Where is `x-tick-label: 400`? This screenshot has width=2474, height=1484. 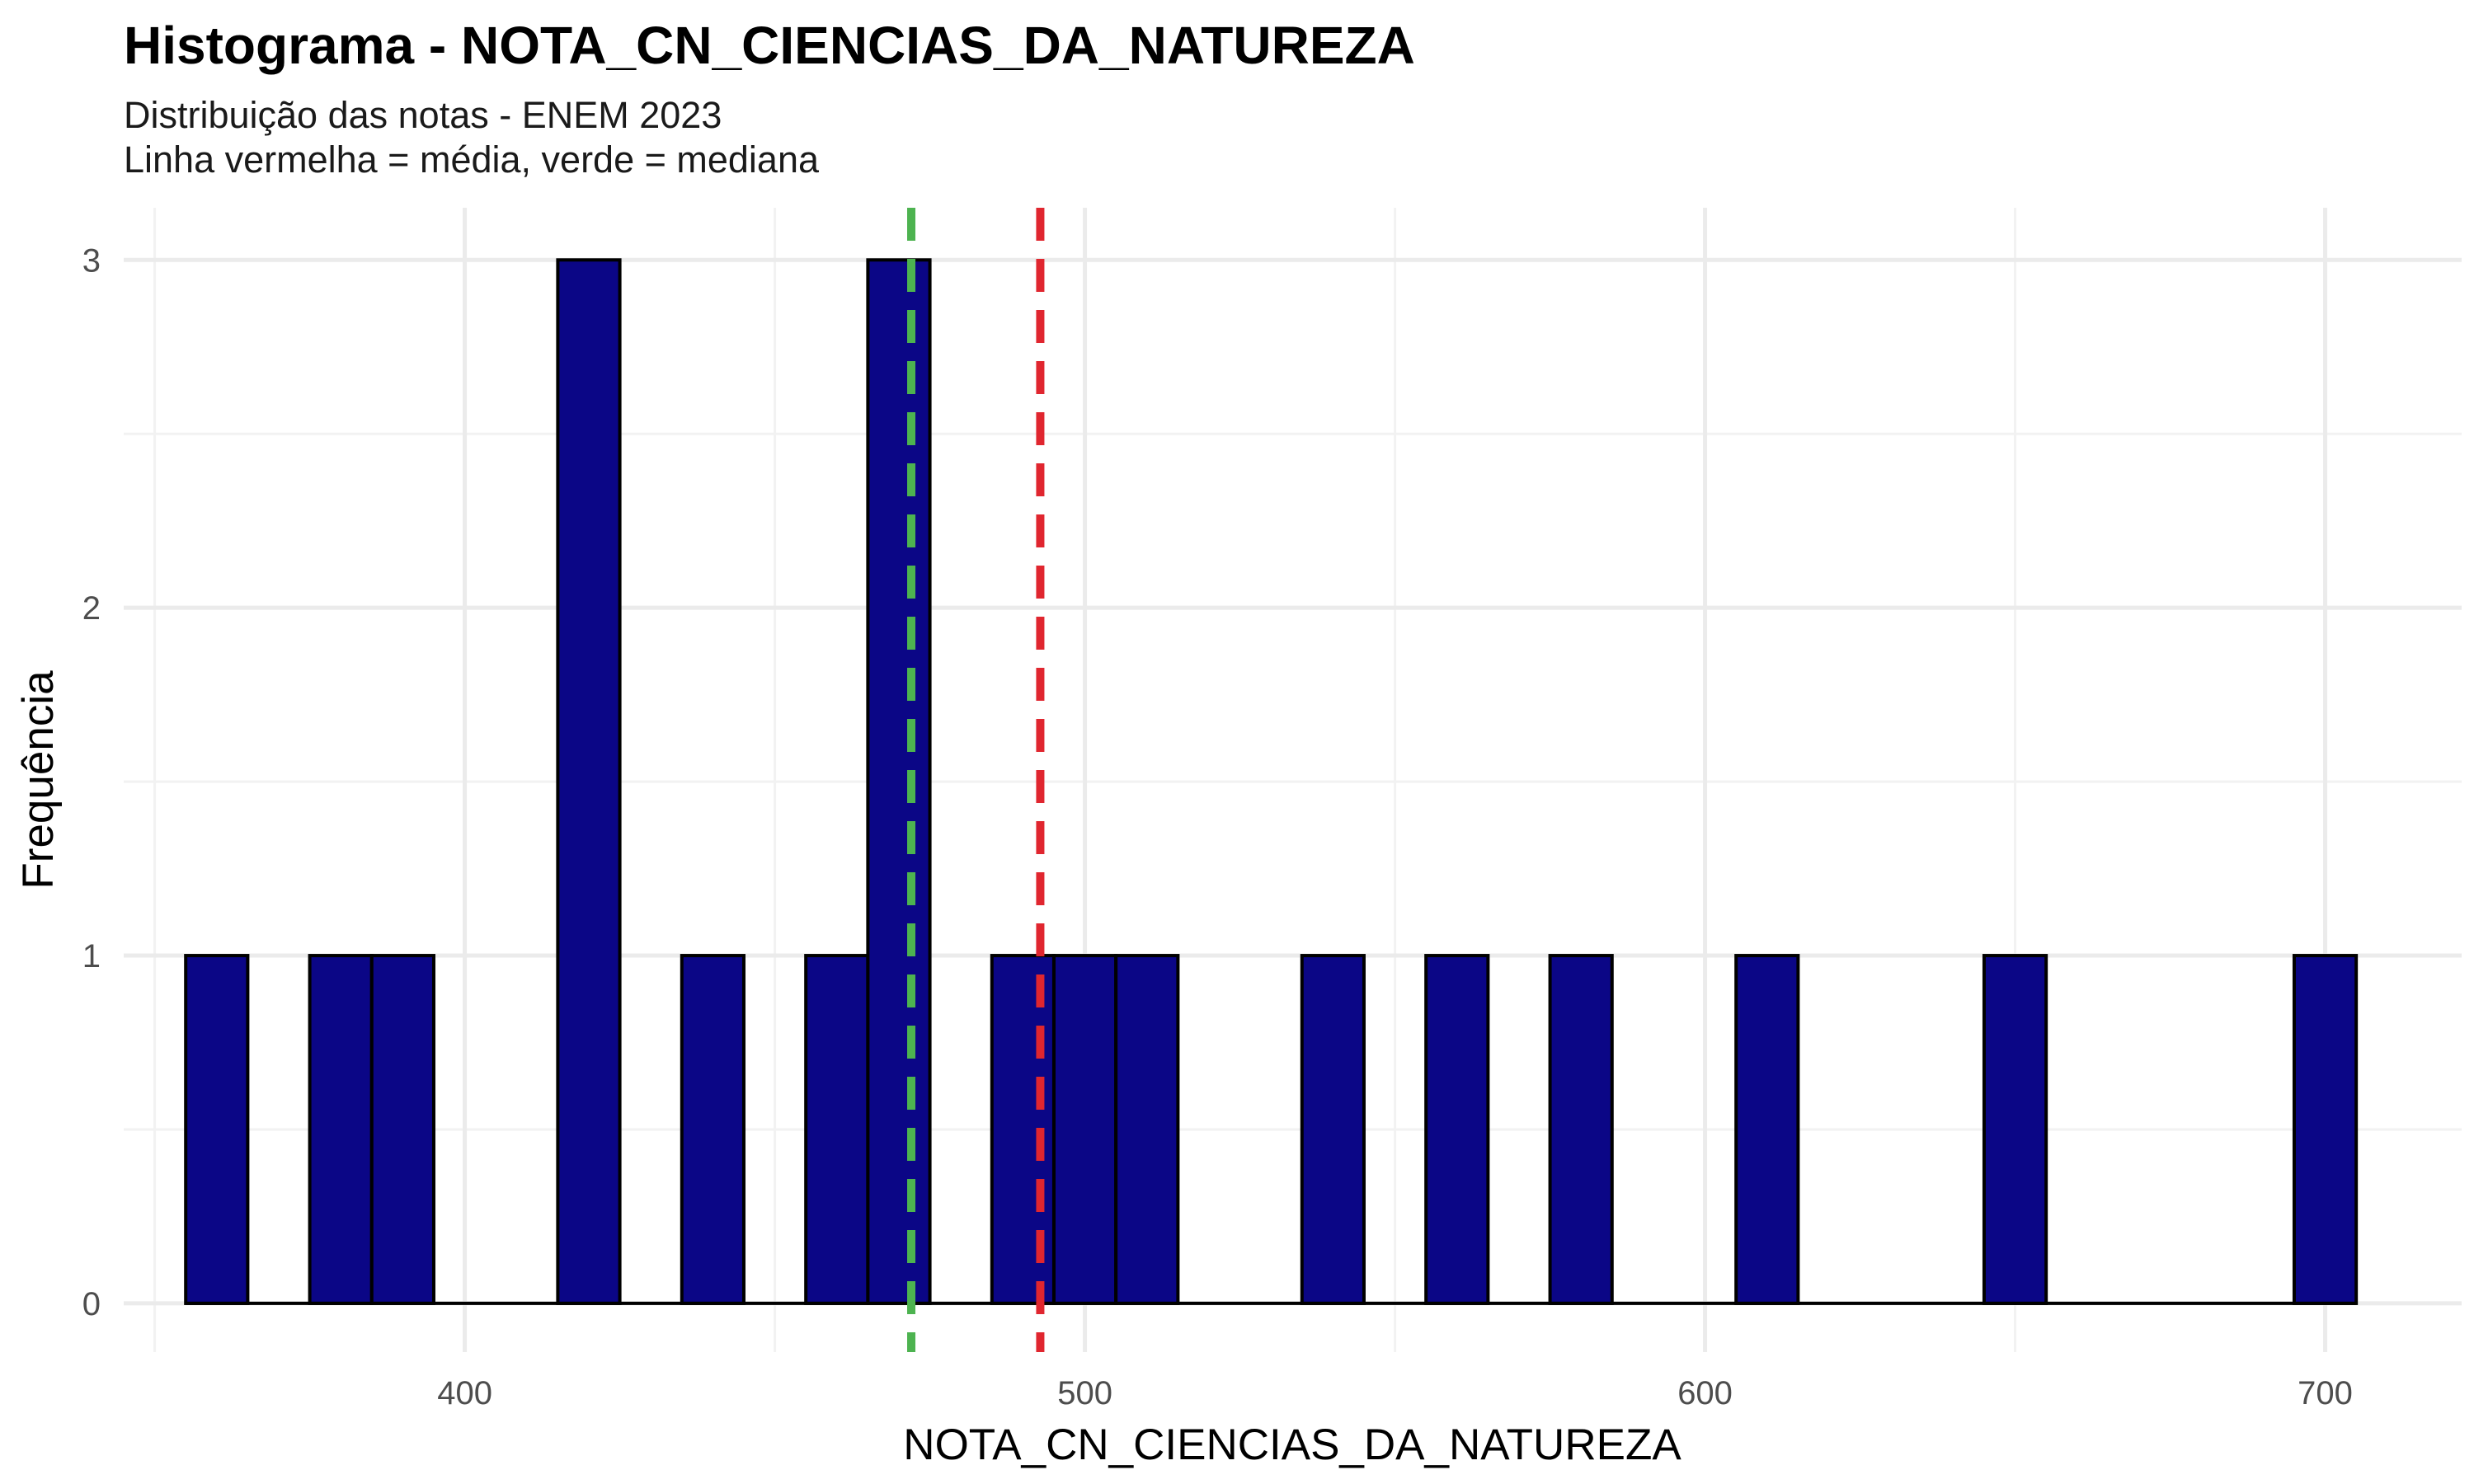
x-tick-label: 400 is located at coordinates (464, 1393).